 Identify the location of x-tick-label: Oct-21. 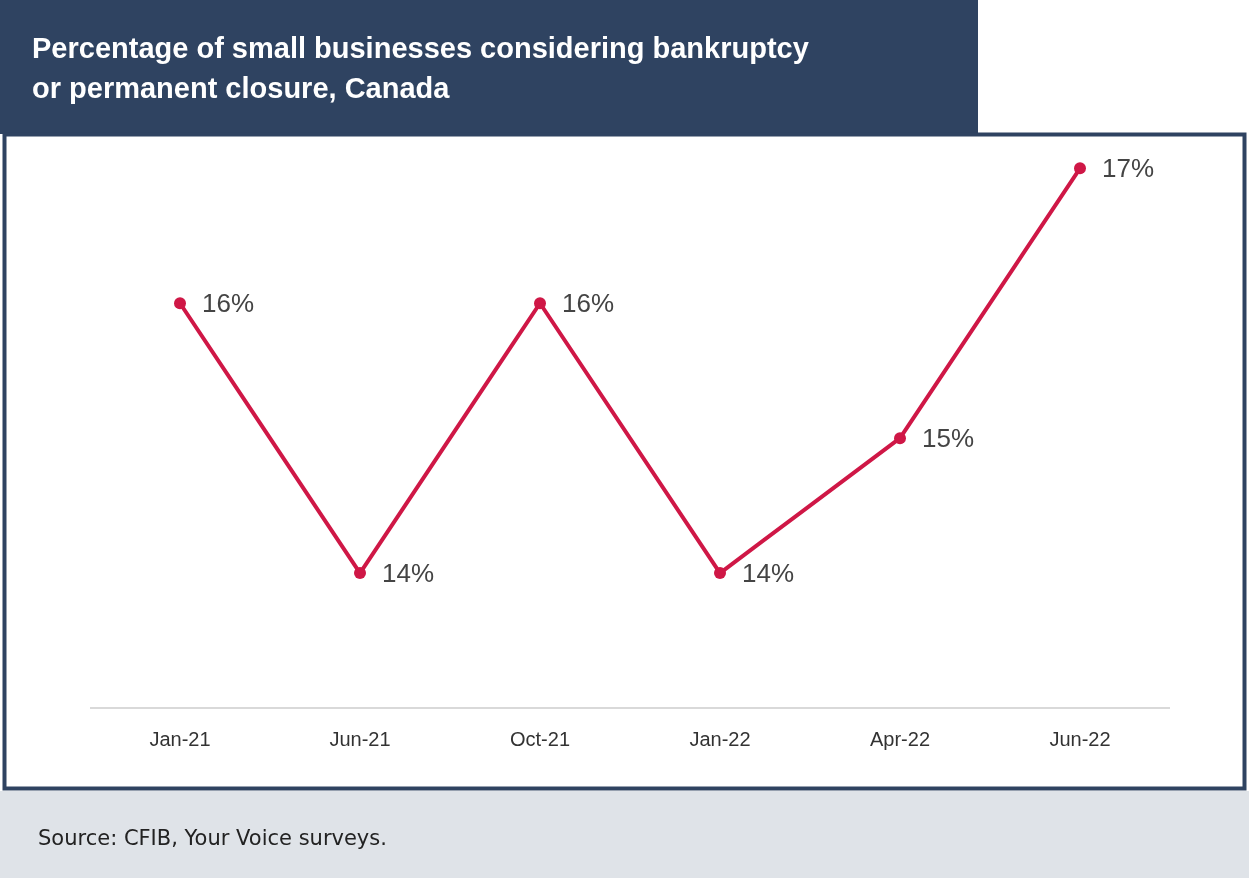
(540, 739).